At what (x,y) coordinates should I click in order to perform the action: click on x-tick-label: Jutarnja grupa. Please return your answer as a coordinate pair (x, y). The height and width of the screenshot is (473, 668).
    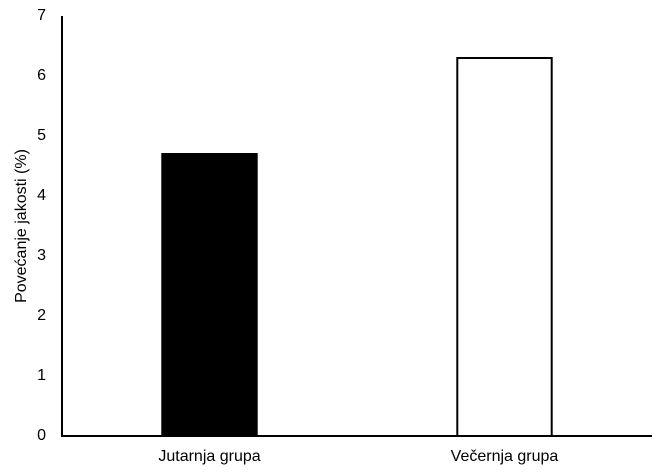
    Looking at the image, I should click on (209, 456).